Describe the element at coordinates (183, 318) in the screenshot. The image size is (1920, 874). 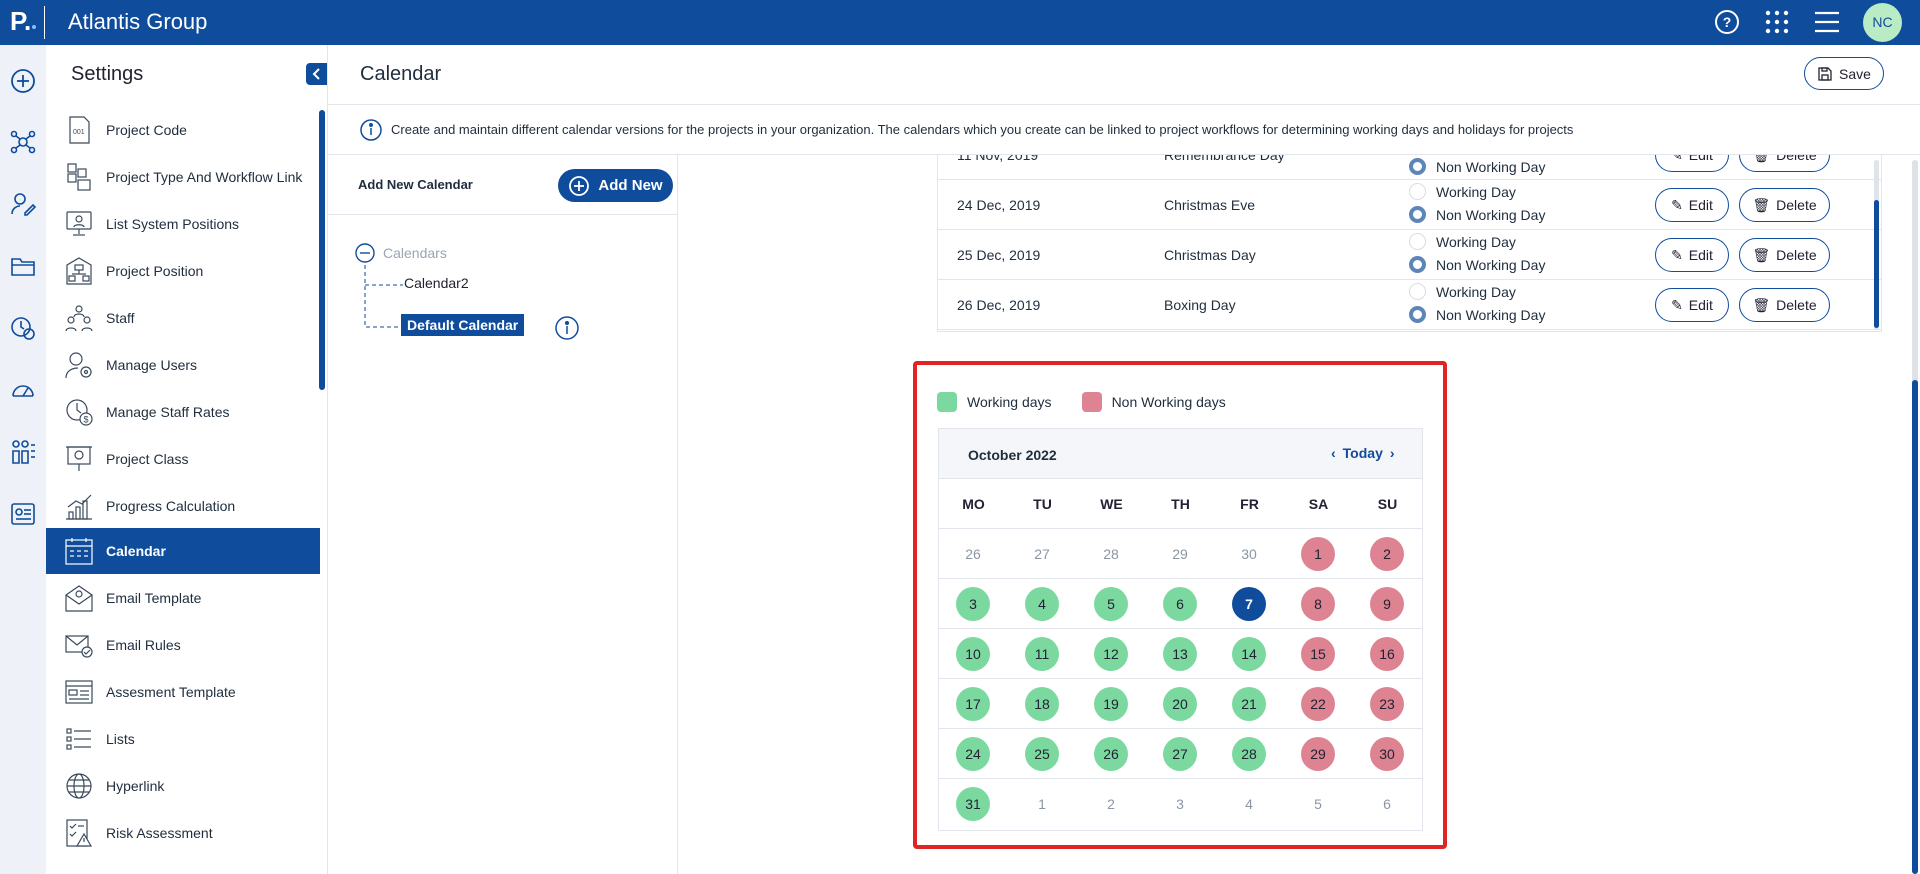
I see `sidebar-item-staff: Staff` at that location.